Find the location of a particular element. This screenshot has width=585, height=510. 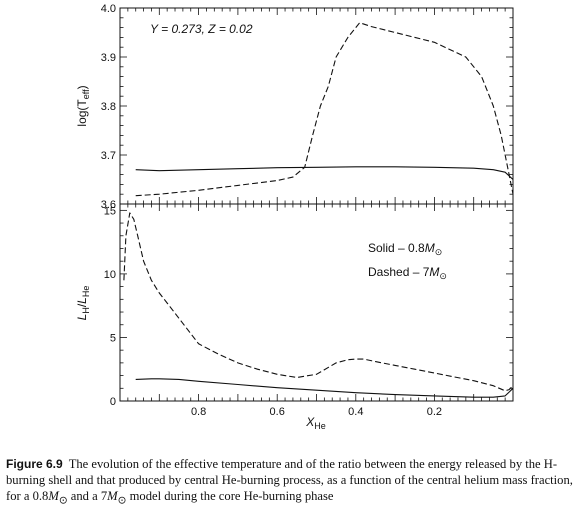

bottom-xtick-label: 0.6 is located at coordinates (277, 412).